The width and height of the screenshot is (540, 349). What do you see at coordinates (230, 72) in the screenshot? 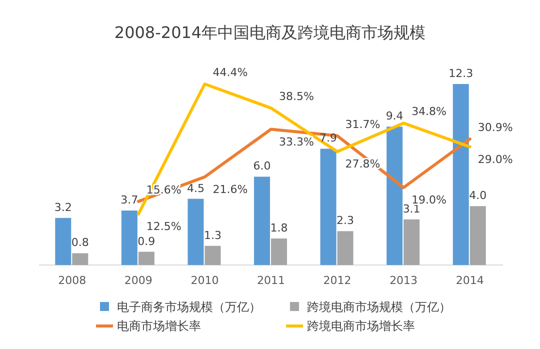
I see `data-label: 44.4%` at bounding box center [230, 72].